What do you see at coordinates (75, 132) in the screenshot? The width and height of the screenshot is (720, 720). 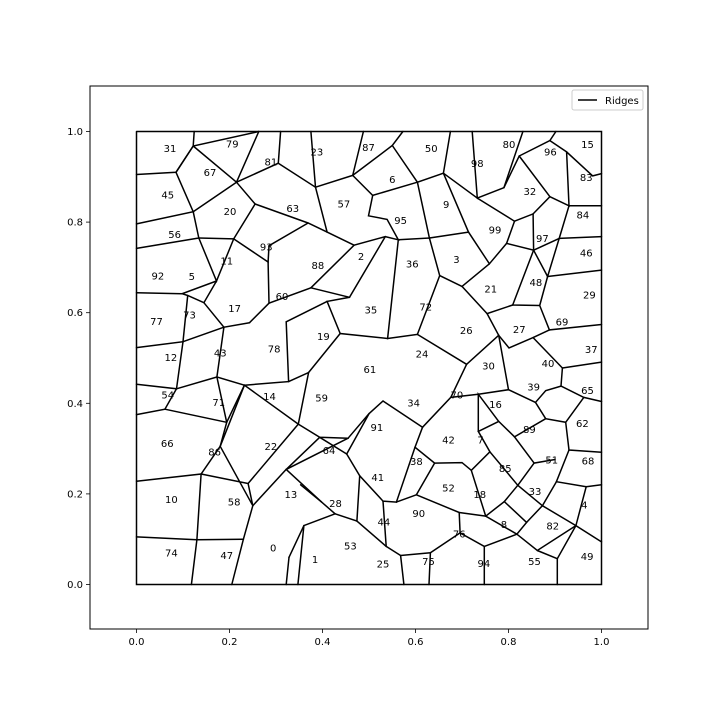 I see `y-tick-label: 1.0` at bounding box center [75, 132].